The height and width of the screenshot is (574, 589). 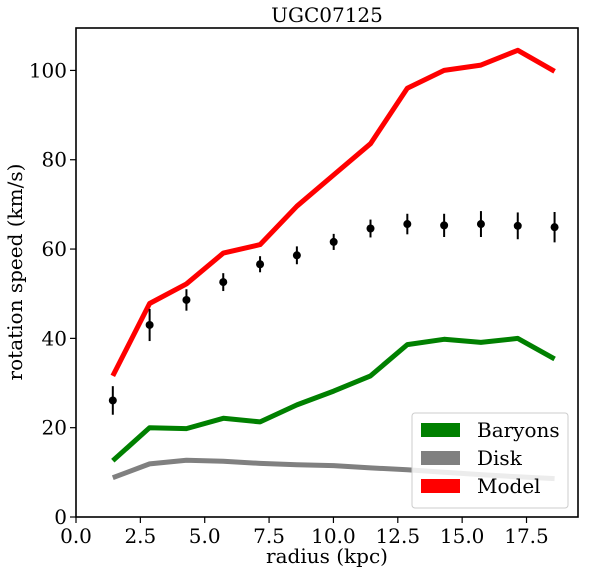 What do you see at coordinates (462, 536) in the screenshot?
I see `x-tick-label: 15.0` at bounding box center [462, 536].